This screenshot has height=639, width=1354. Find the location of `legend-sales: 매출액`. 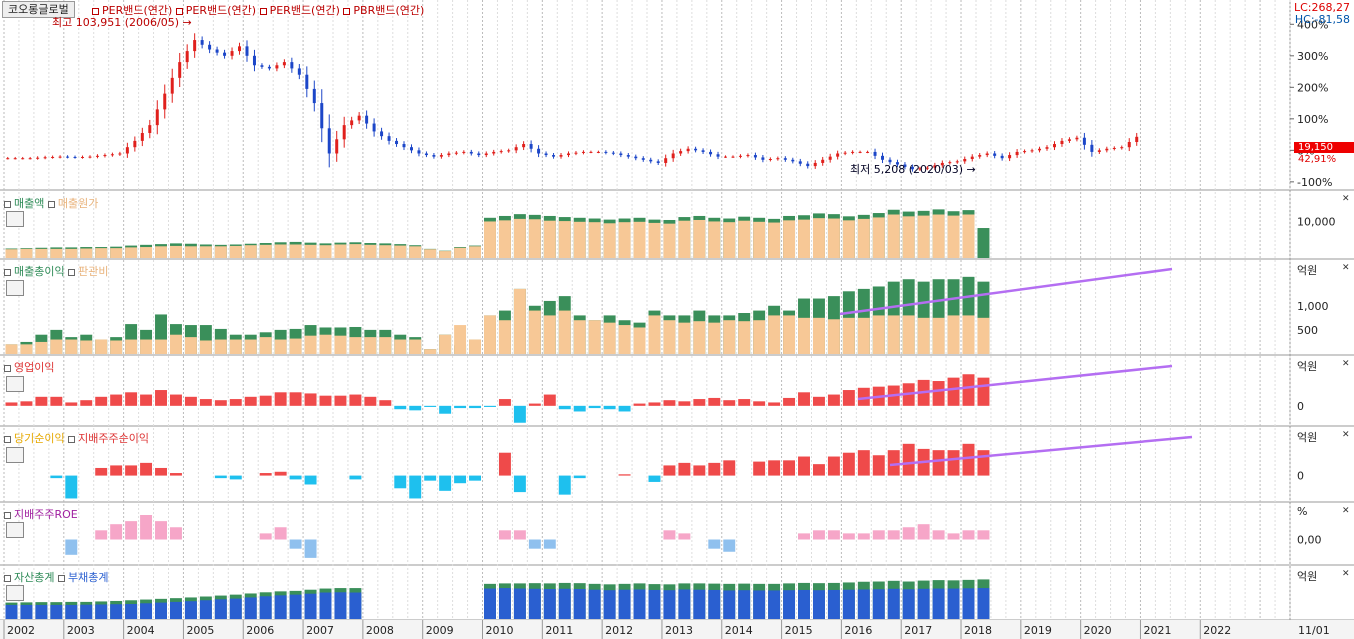

legend-sales: 매출액 is located at coordinates (29, 203).